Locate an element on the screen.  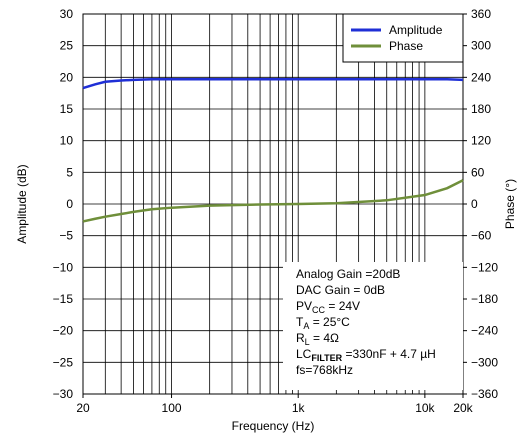
annotation-text: T is located at coordinates (300, 322).